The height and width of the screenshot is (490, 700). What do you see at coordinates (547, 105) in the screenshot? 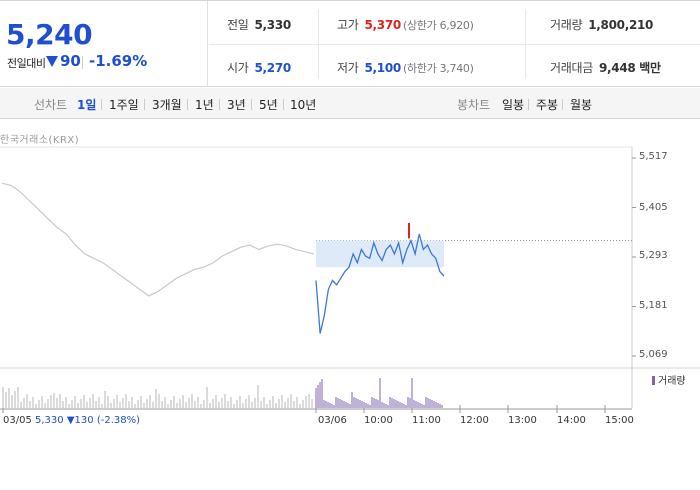
I see `tab-weekly-candle: 주봉` at bounding box center [547, 105].